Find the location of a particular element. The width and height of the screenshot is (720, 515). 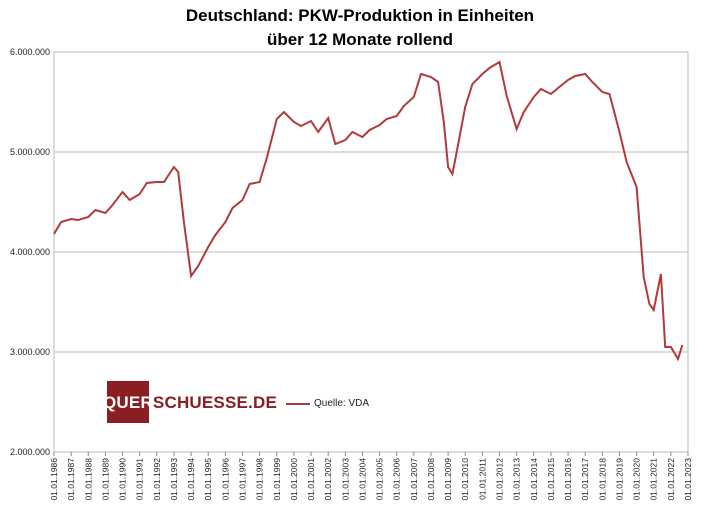

x-tick-label: 01.01.2005 is located at coordinates (380, 479).